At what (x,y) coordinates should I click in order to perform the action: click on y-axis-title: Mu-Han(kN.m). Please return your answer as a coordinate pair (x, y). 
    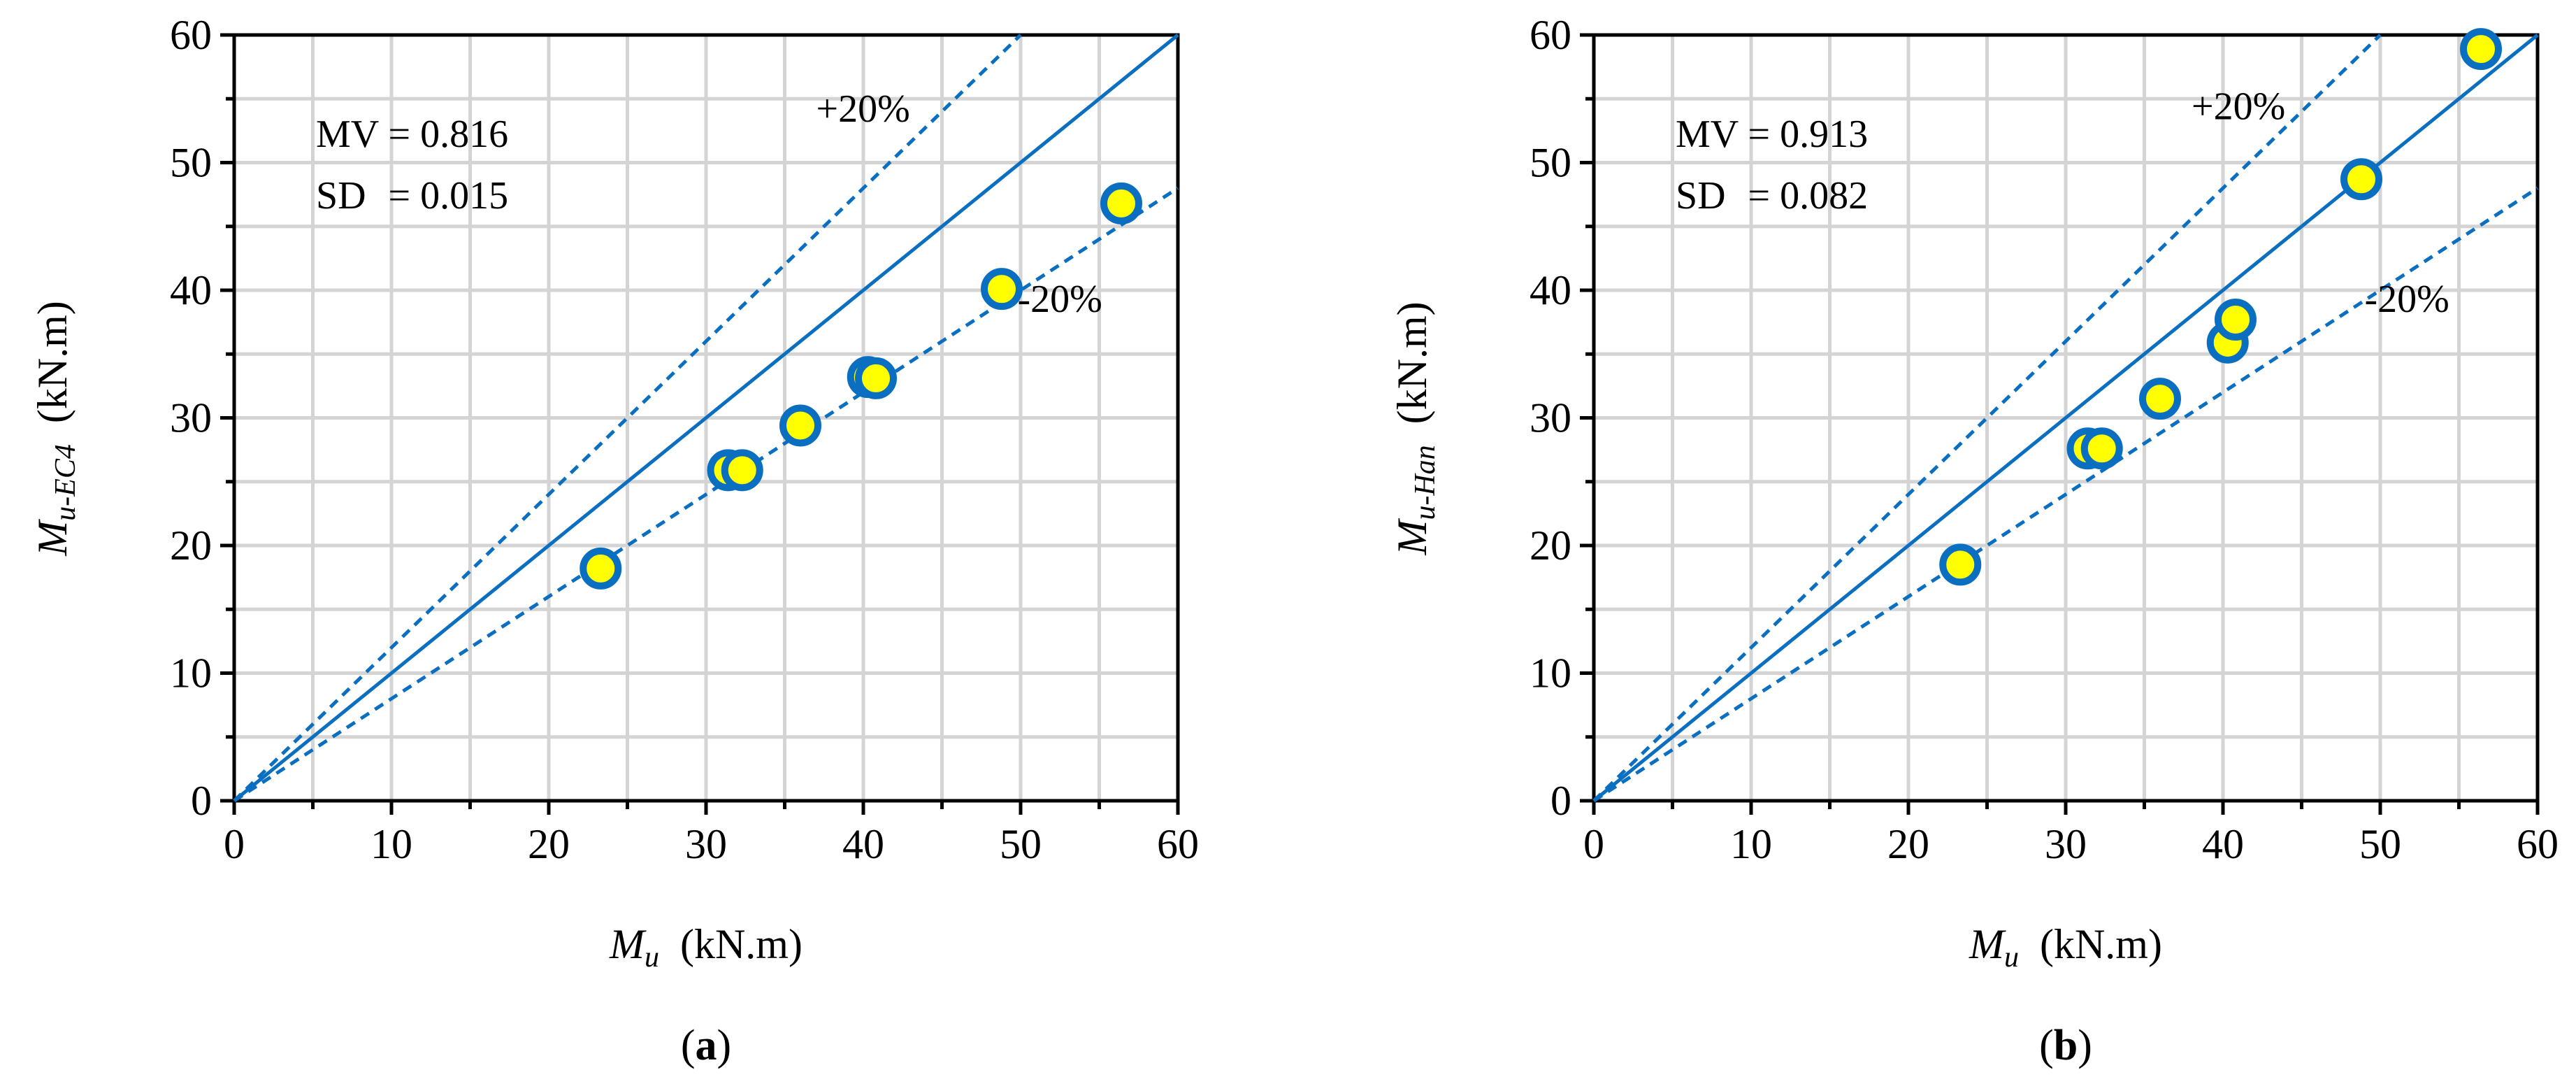
    Looking at the image, I should click on (1415, 428).